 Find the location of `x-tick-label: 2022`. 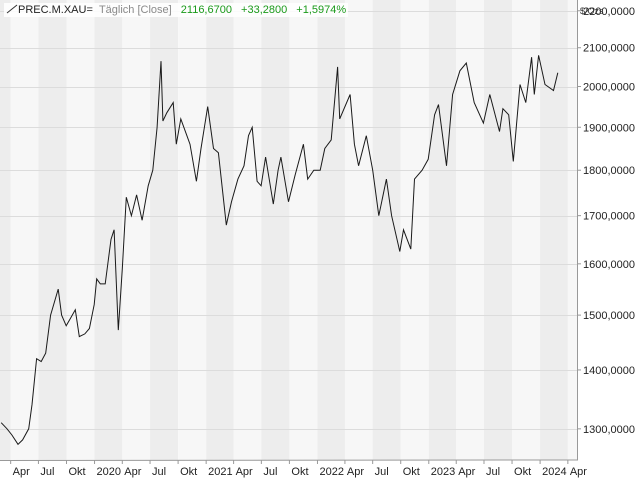

x-tick-label: 2022 is located at coordinates (331, 472).